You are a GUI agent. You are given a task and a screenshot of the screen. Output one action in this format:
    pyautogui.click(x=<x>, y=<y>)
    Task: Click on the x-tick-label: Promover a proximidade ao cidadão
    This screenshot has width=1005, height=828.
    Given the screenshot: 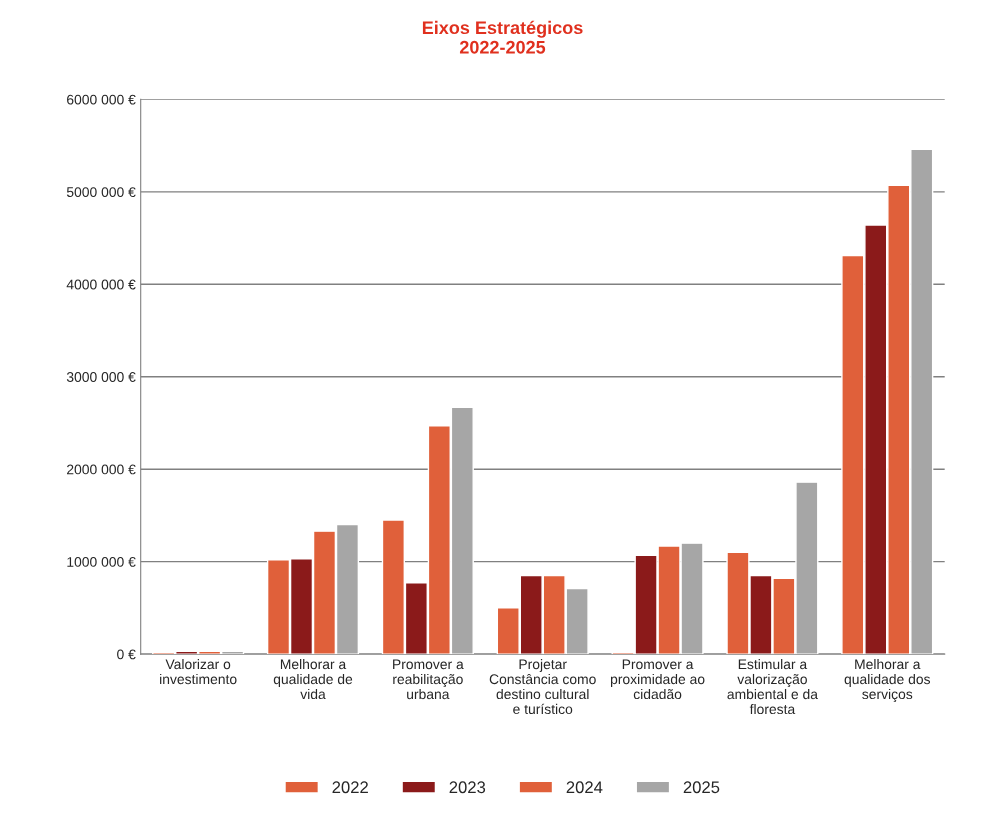 What is the action you would take?
    pyautogui.click(x=657, y=679)
    